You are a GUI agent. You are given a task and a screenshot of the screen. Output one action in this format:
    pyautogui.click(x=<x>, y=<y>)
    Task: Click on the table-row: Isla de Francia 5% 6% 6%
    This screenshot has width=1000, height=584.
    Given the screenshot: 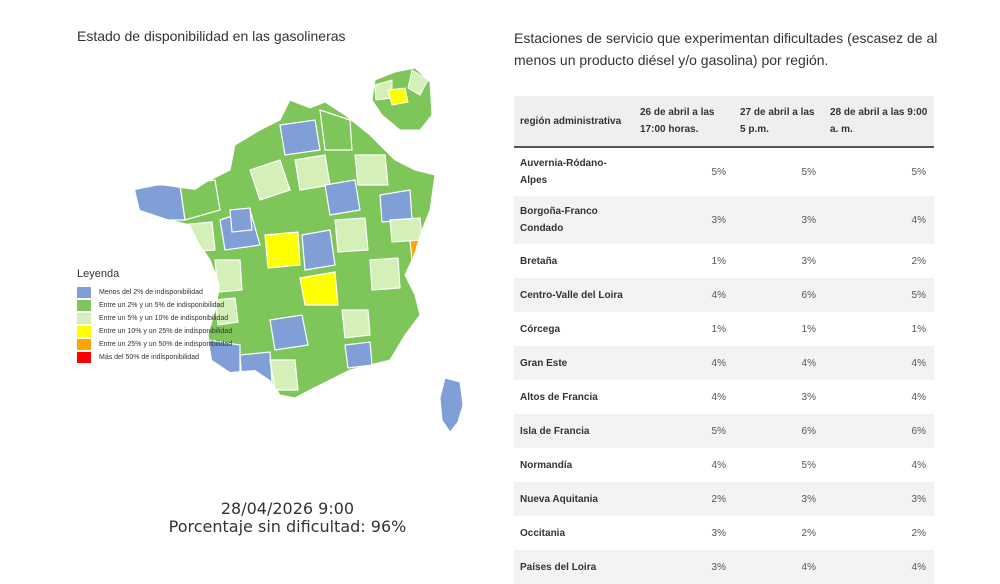 What is the action you would take?
    pyautogui.click(x=724, y=431)
    